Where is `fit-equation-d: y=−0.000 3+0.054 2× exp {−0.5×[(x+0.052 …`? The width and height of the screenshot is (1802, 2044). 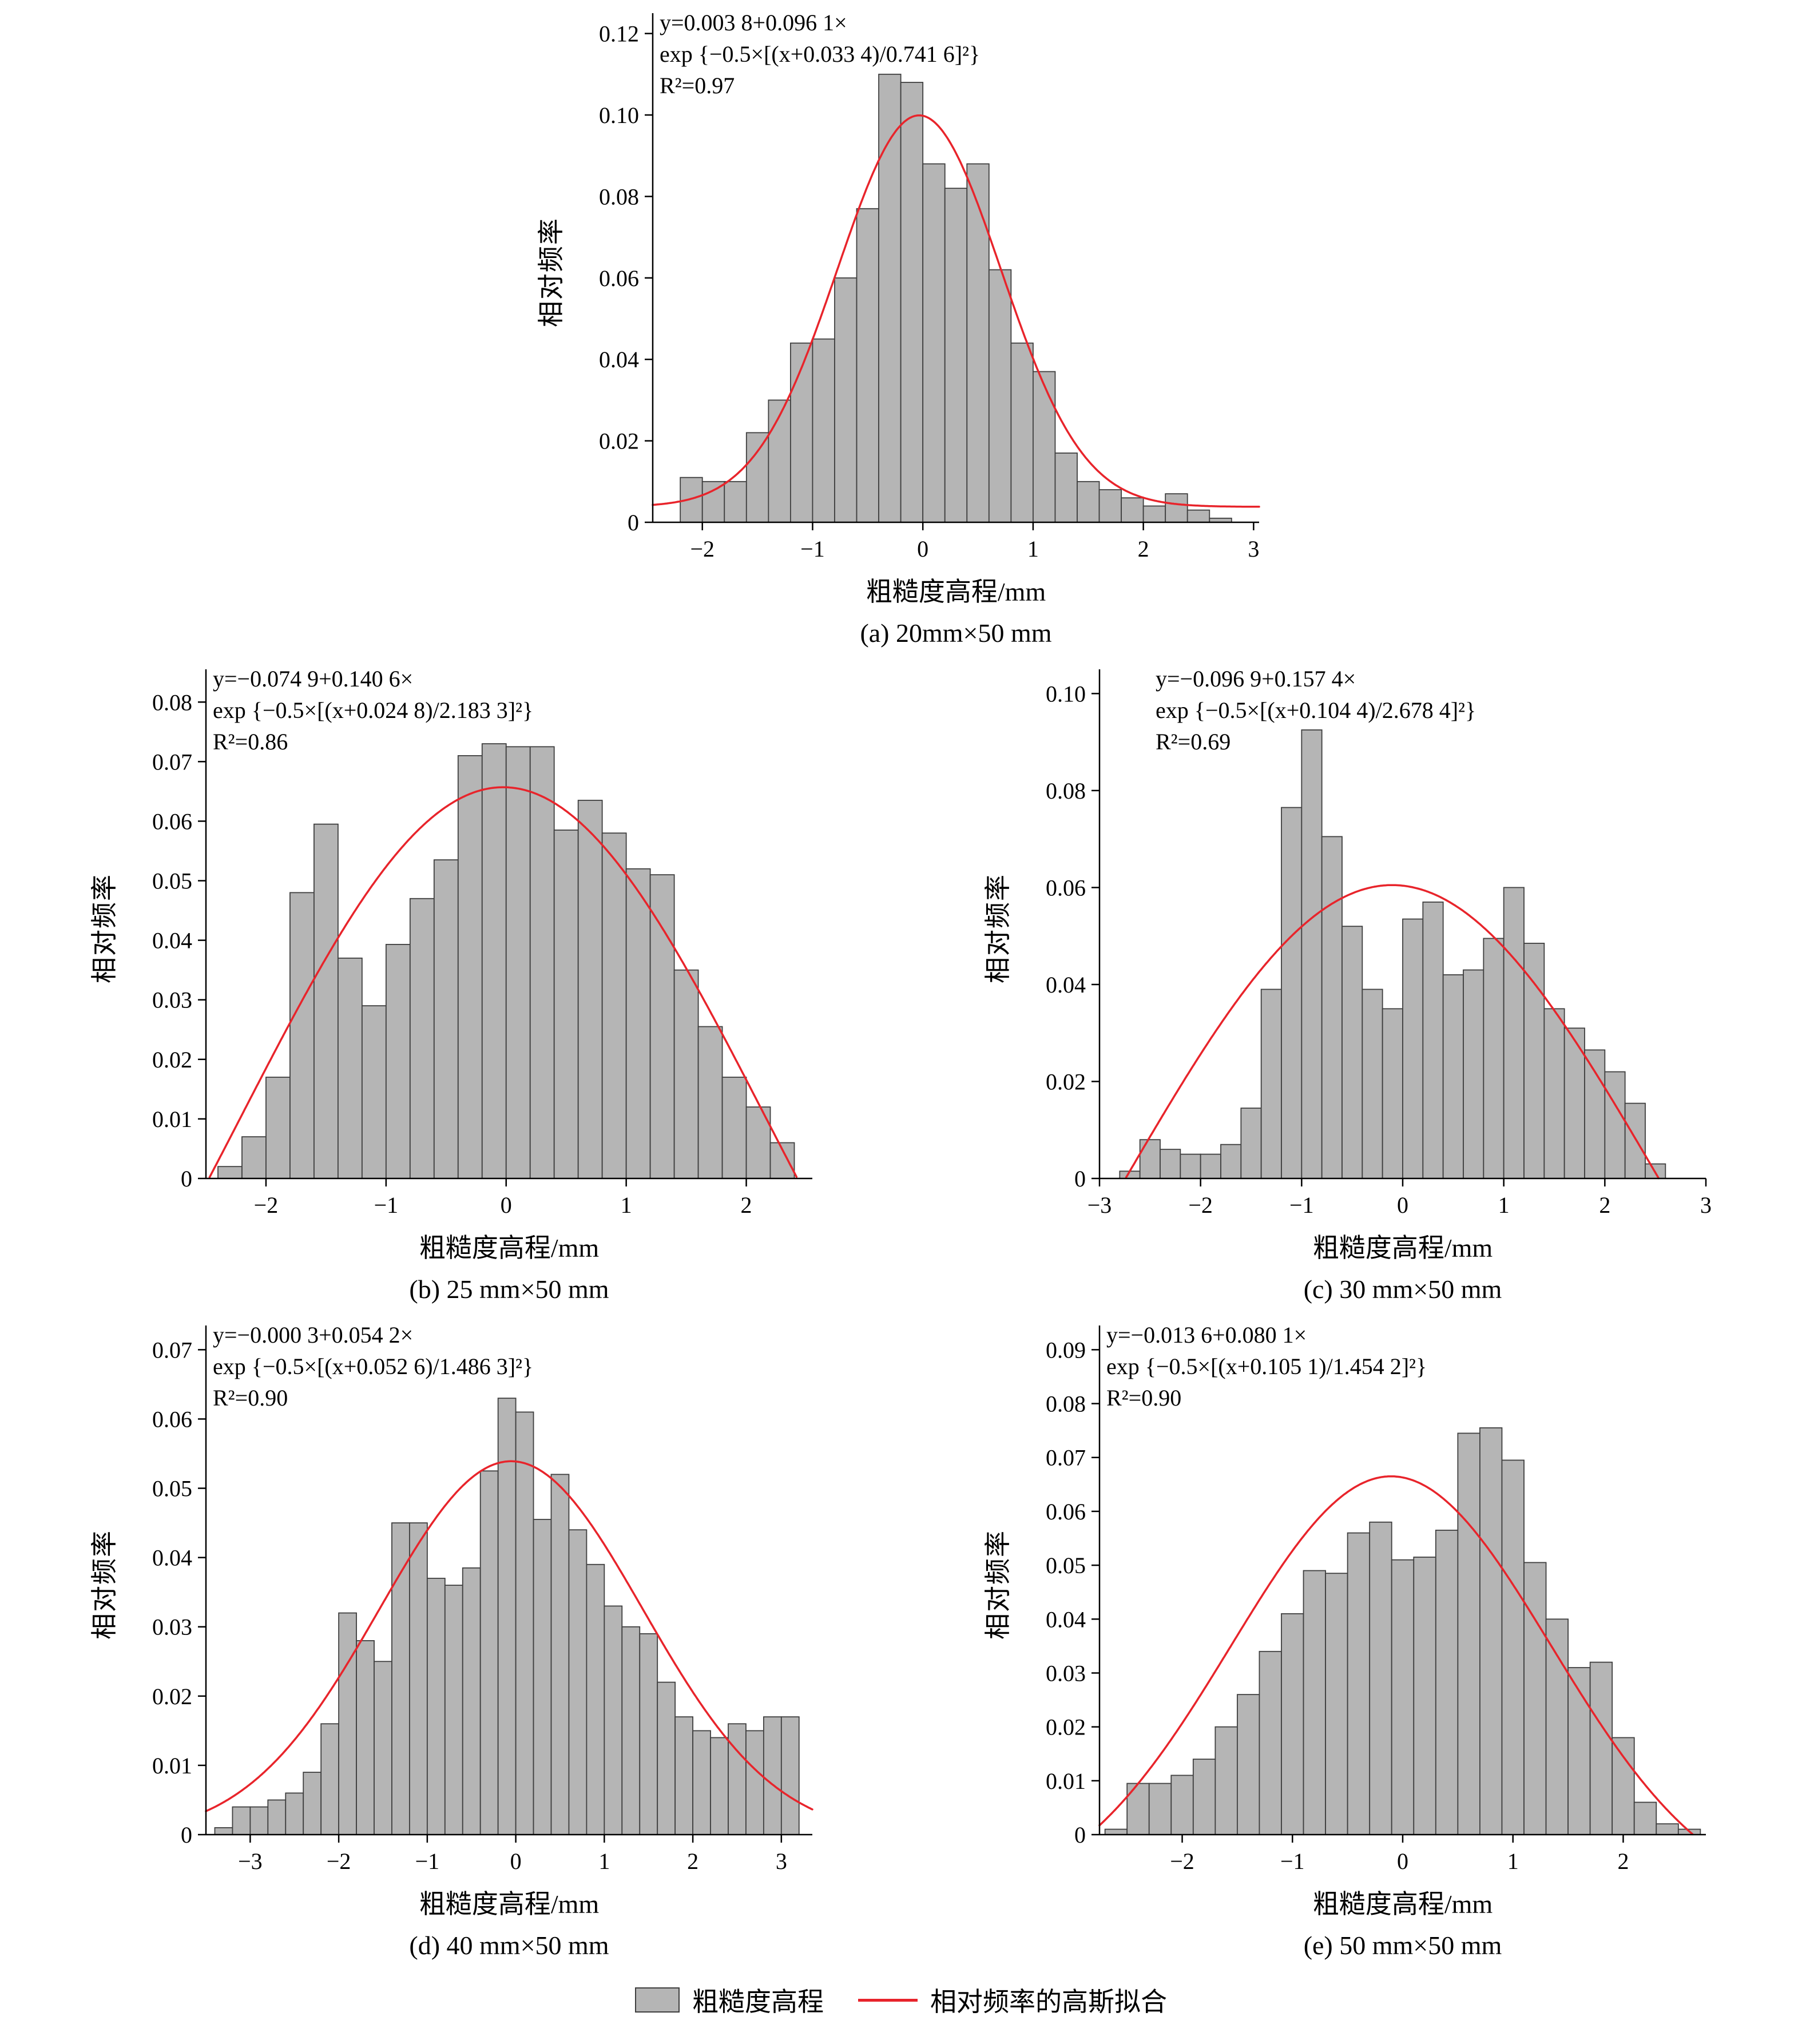
fit-equation-d: y=−0.000 3+0.054 2× exp {−0.5×[(x+0.052 … is located at coordinates (373, 1367).